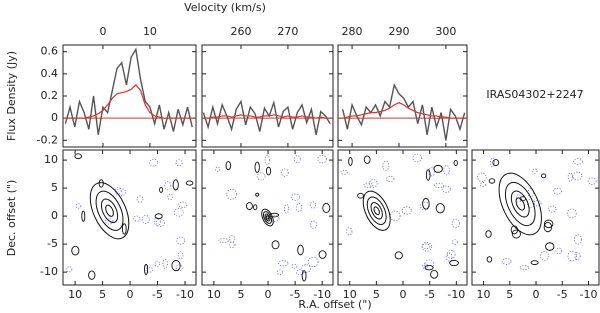 This screenshot has height=313, width=600. I want to click on y-tick-label: 5, so click(54, 187).